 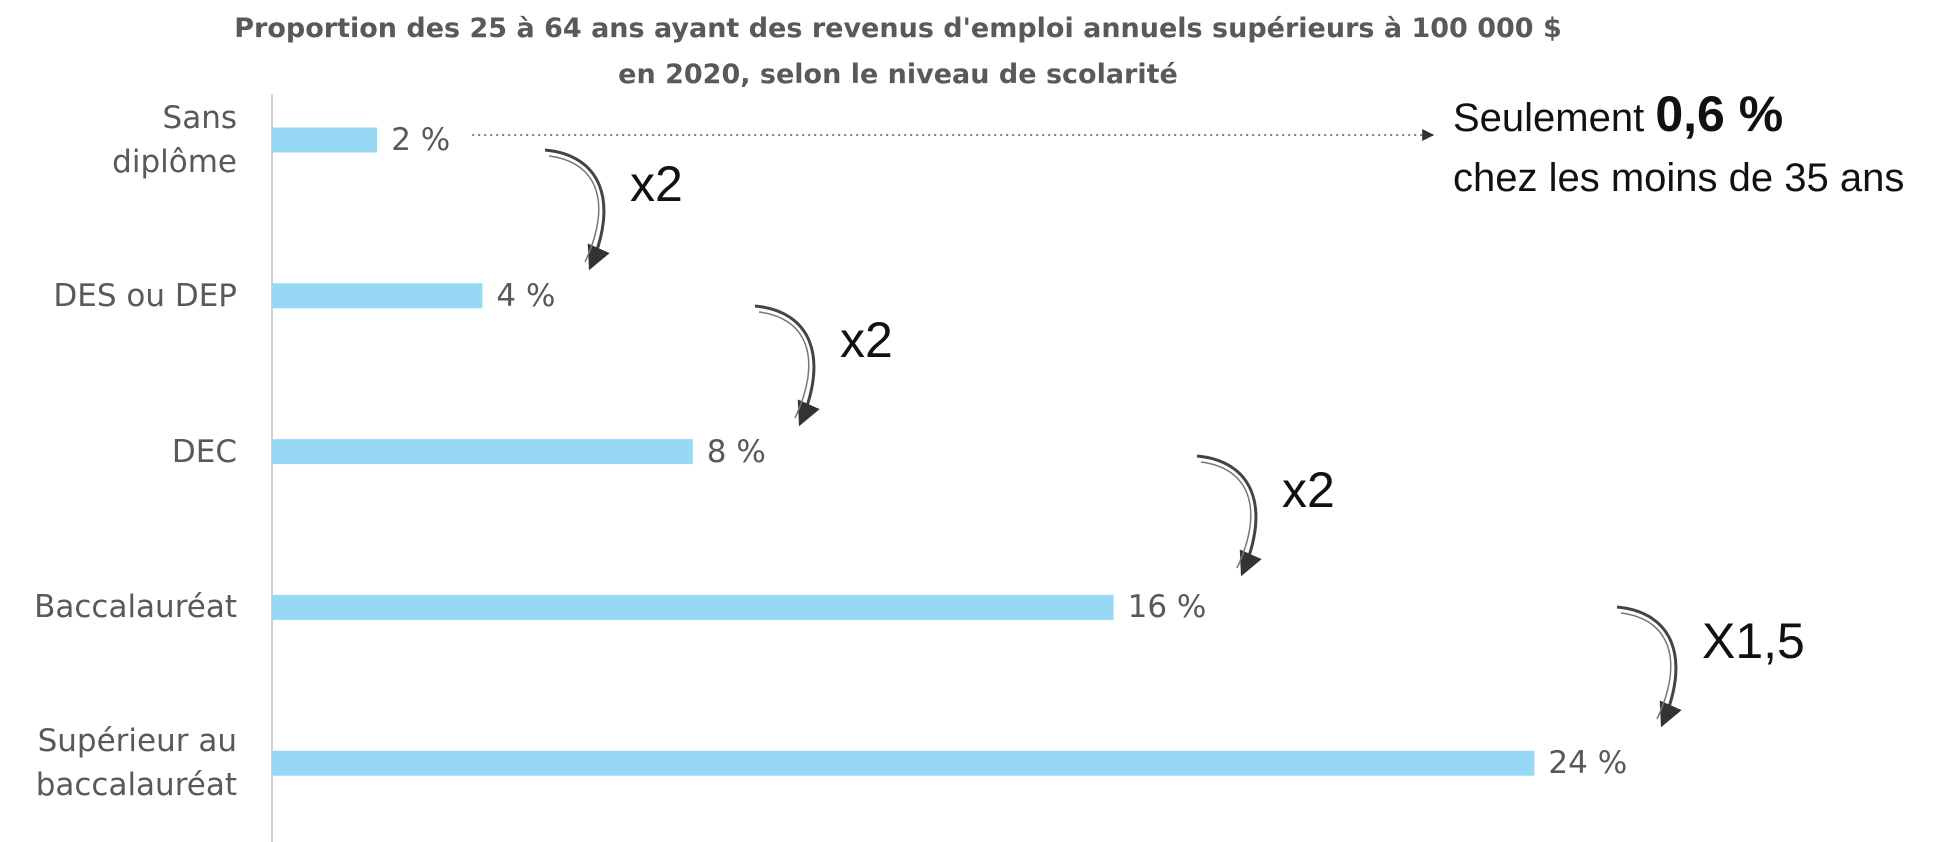 What do you see at coordinates (736, 451) in the screenshot?
I see `value-label: 8 %` at bounding box center [736, 451].